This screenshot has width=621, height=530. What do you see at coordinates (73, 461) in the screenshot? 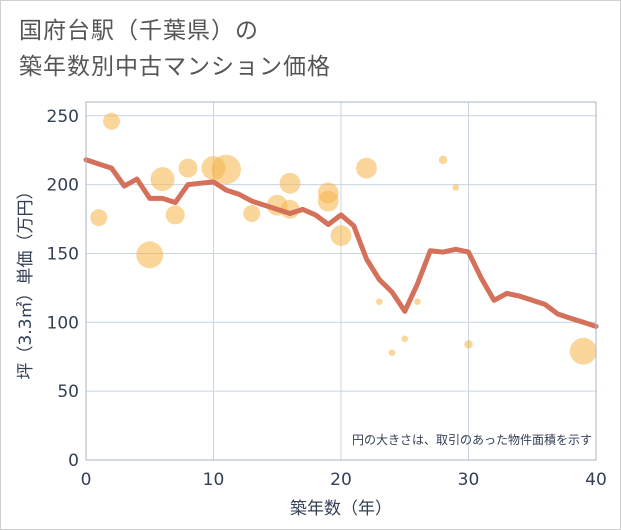
I see `y-tick-label: 0` at bounding box center [73, 461].